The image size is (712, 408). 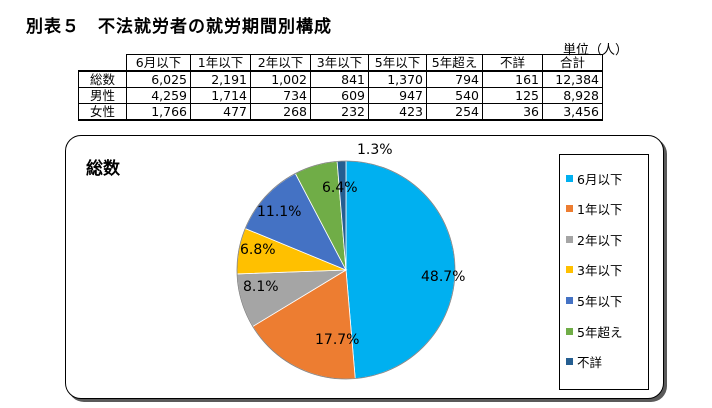 I want to click on table-cell: 794, so click(x=454, y=79).